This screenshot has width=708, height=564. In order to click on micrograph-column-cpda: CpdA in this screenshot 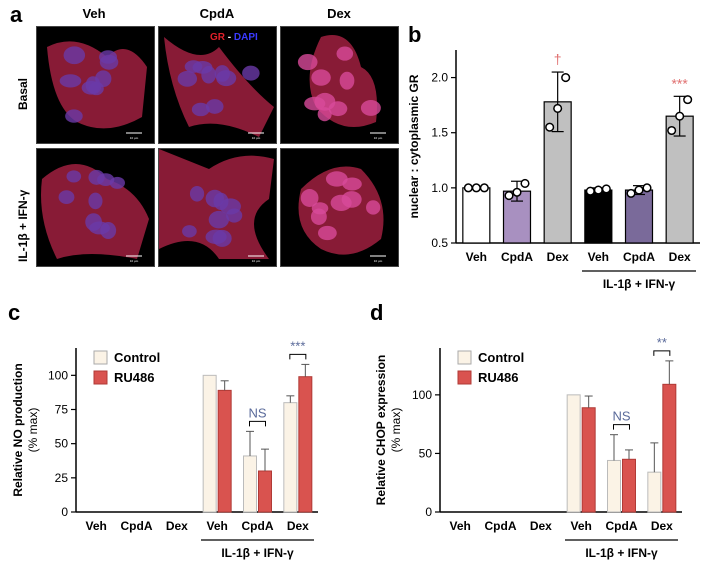, I will do `click(217, 13)`.